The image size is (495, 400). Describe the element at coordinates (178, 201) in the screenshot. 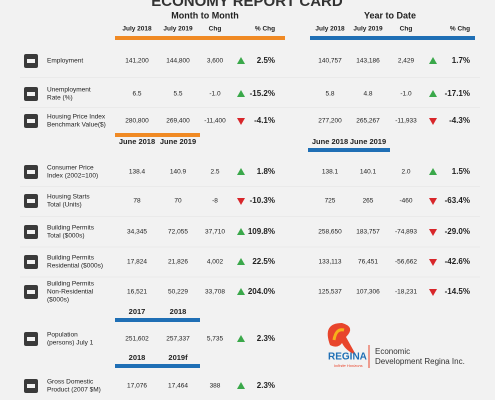

I see `row-value: 70` at that location.